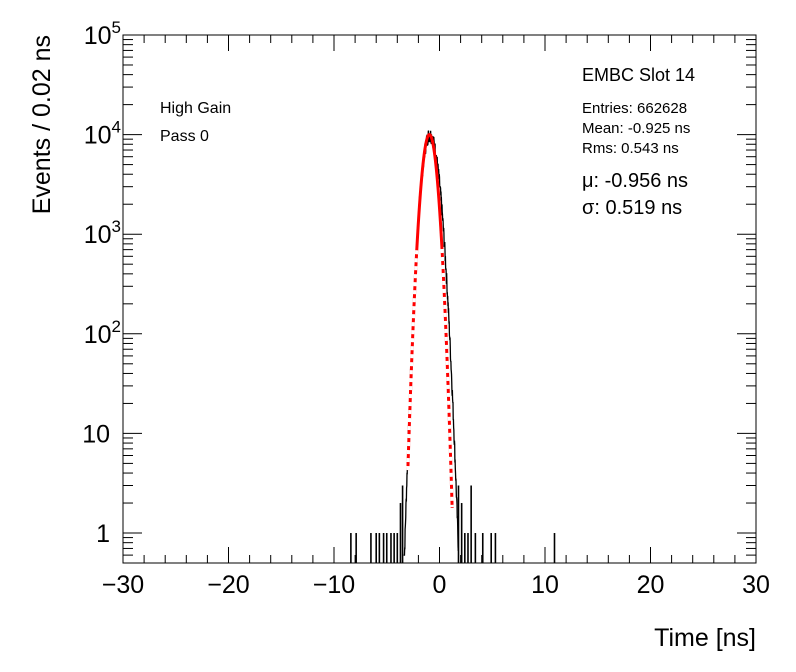 The height and width of the screenshot is (672, 796). I want to click on x-tick-label: 0, so click(440, 585).